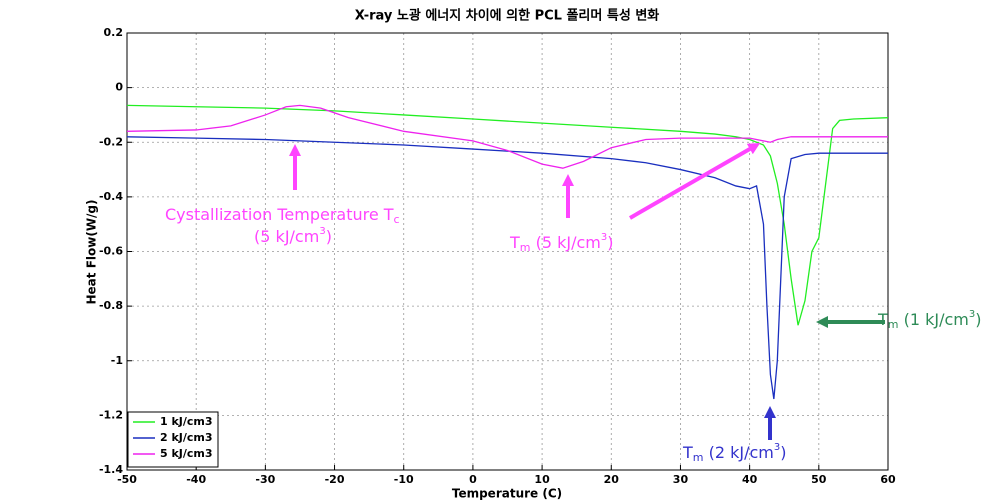 The height and width of the screenshot is (503, 1006). What do you see at coordinates (507, 16) in the screenshot?
I see `chart-title: X-ray 노광 에너지 차이에 의한 PCL 폴리머 특성 변화` at bounding box center [507, 16].